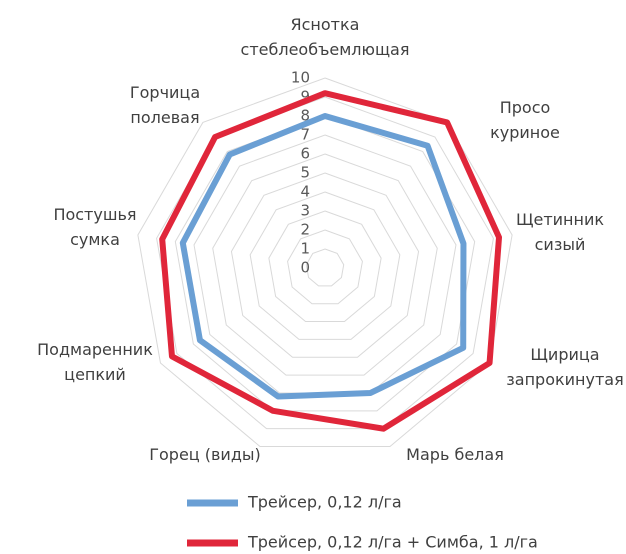 This screenshot has height=554, width=626. Describe the element at coordinates (455, 454) in the screenshot. I see `category-label: Марь белая` at that location.